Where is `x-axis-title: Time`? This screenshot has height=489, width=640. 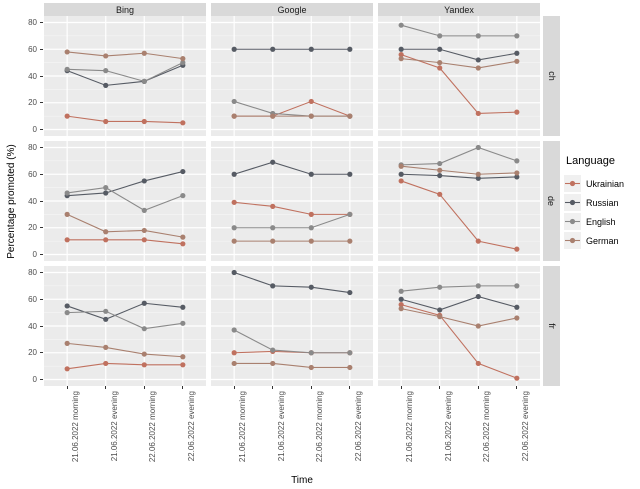 x-axis-title: Time is located at coordinates (302, 480).